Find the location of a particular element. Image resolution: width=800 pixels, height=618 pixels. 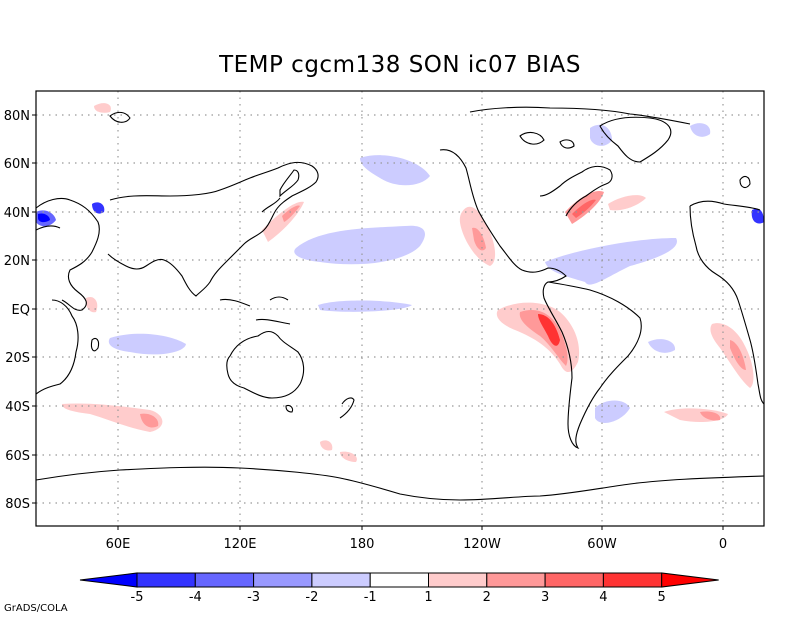

cold-bias-south-atlantic is located at coordinates (662, 346).